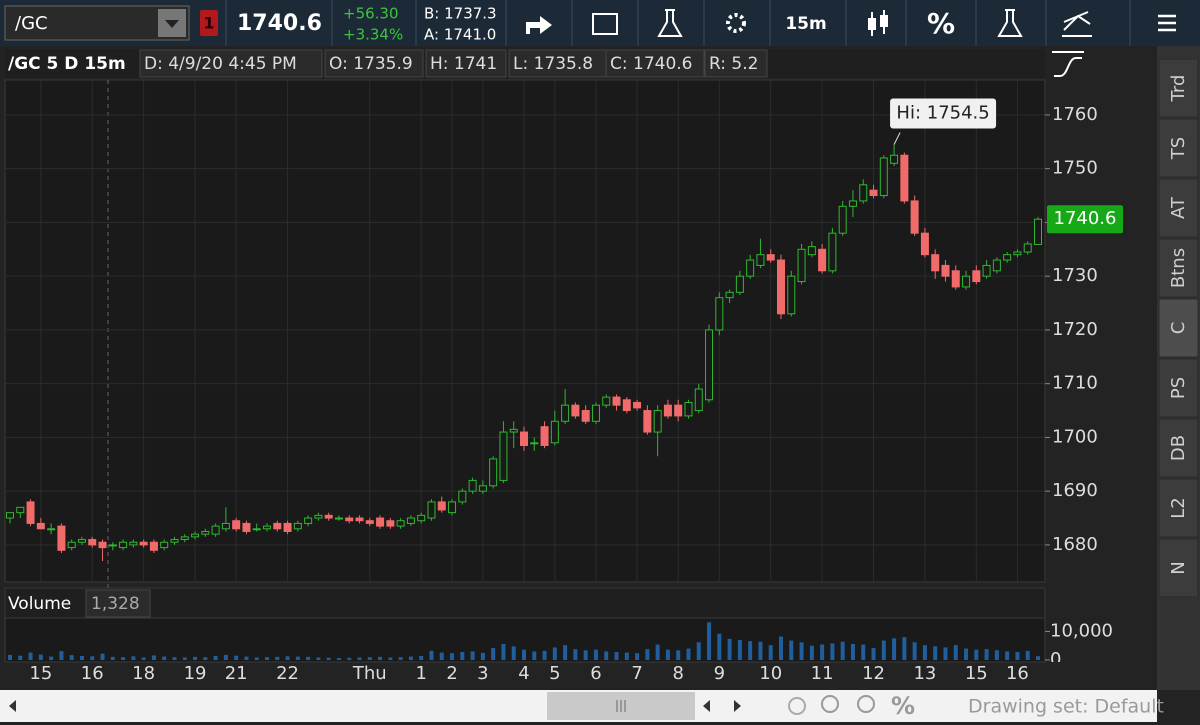 The height and width of the screenshot is (725, 1200). Describe the element at coordinates (460, 35) in the screenshot. I see `ask: A: 1741.0` at that location.